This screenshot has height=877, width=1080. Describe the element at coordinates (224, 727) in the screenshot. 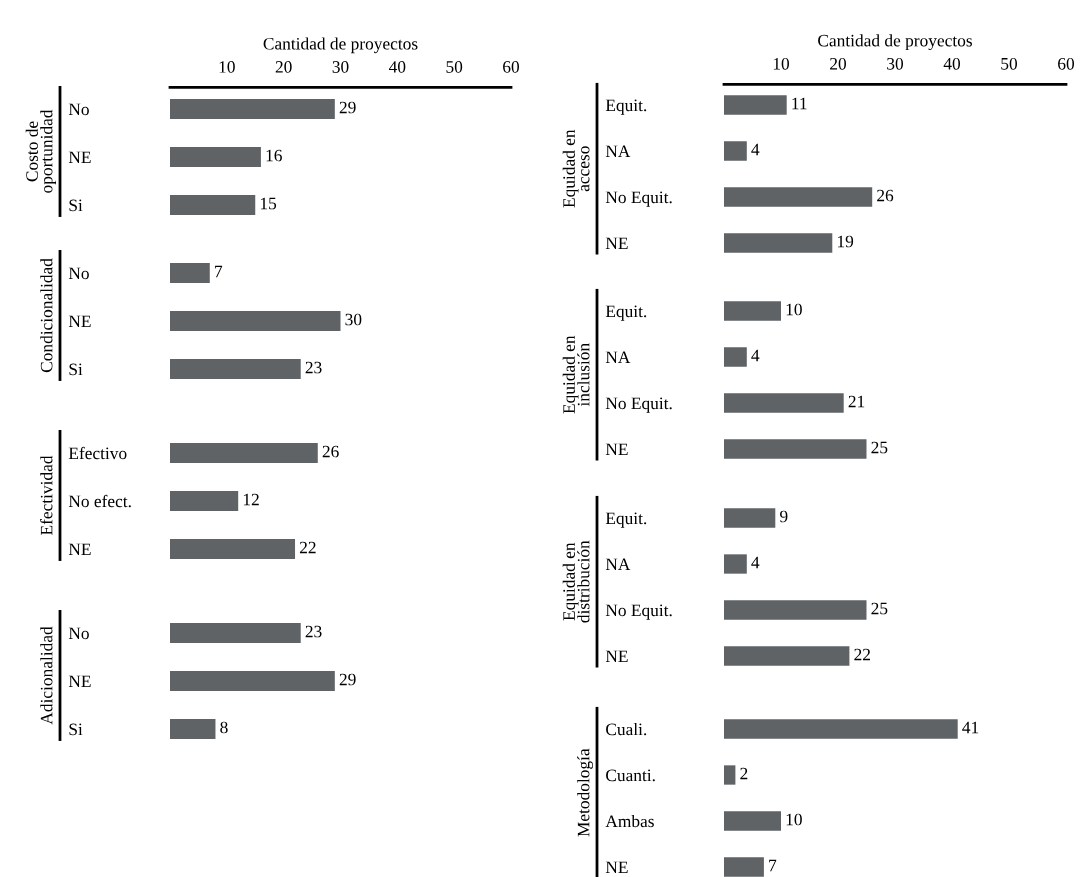

I see `data-label: 8` at that location.